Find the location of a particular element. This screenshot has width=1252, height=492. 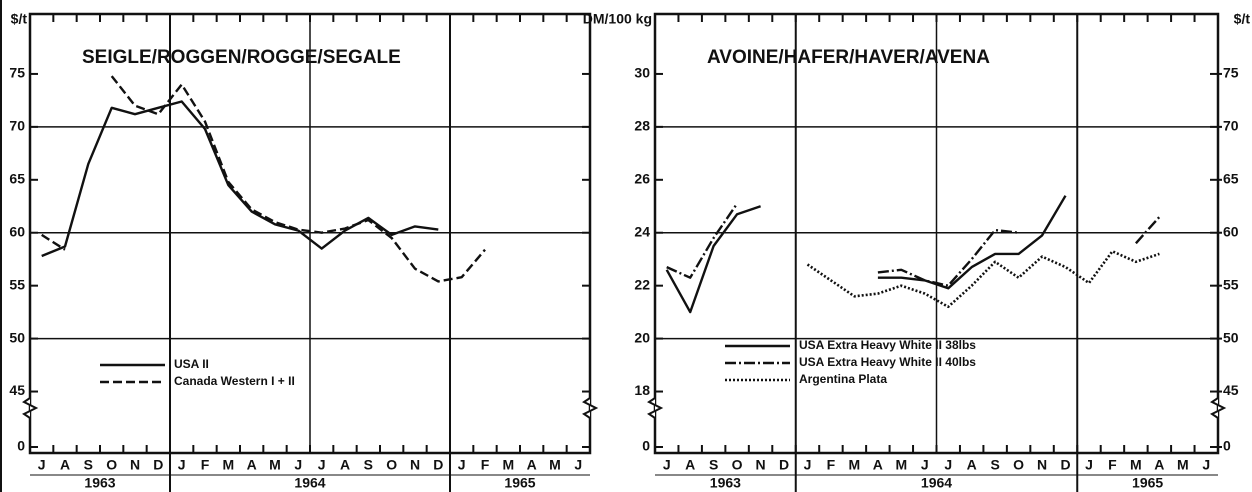

y-tick-label: 50 is located at coordinates (17, 337).